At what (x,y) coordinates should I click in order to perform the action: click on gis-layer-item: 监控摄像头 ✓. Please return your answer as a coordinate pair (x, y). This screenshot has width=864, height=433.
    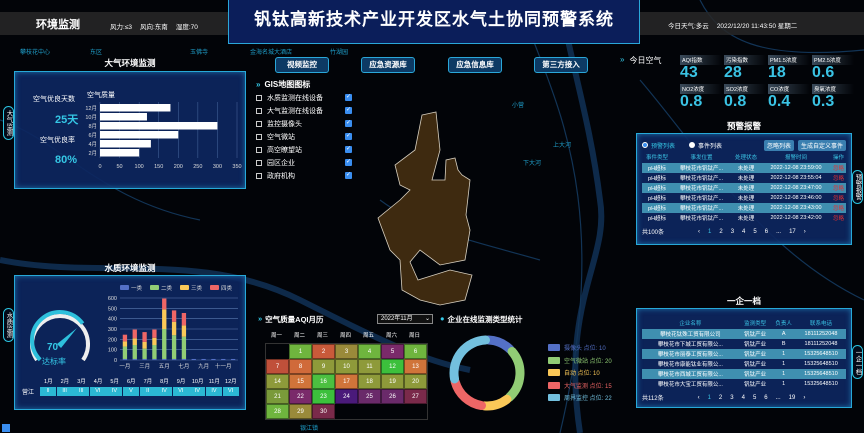
    Looking at the image, I should click on (304, 123).